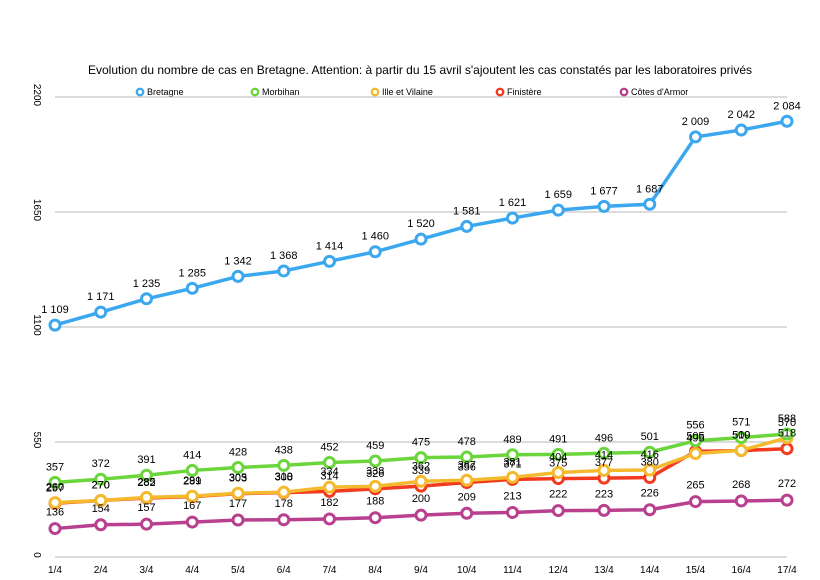 This screenshot has height=580, width=820. Describe the element at coordinates (650, 570) in the screenshot. I see `x-tick-label: 14/4` at that location.